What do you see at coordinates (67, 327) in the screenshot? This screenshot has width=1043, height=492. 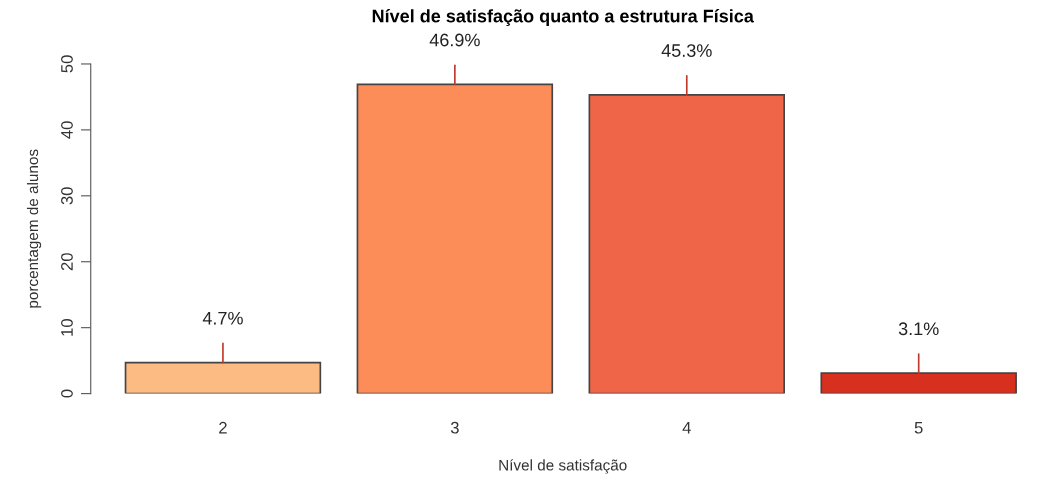 I see `y-tick-label: 10` at bounding box center [67, 327].